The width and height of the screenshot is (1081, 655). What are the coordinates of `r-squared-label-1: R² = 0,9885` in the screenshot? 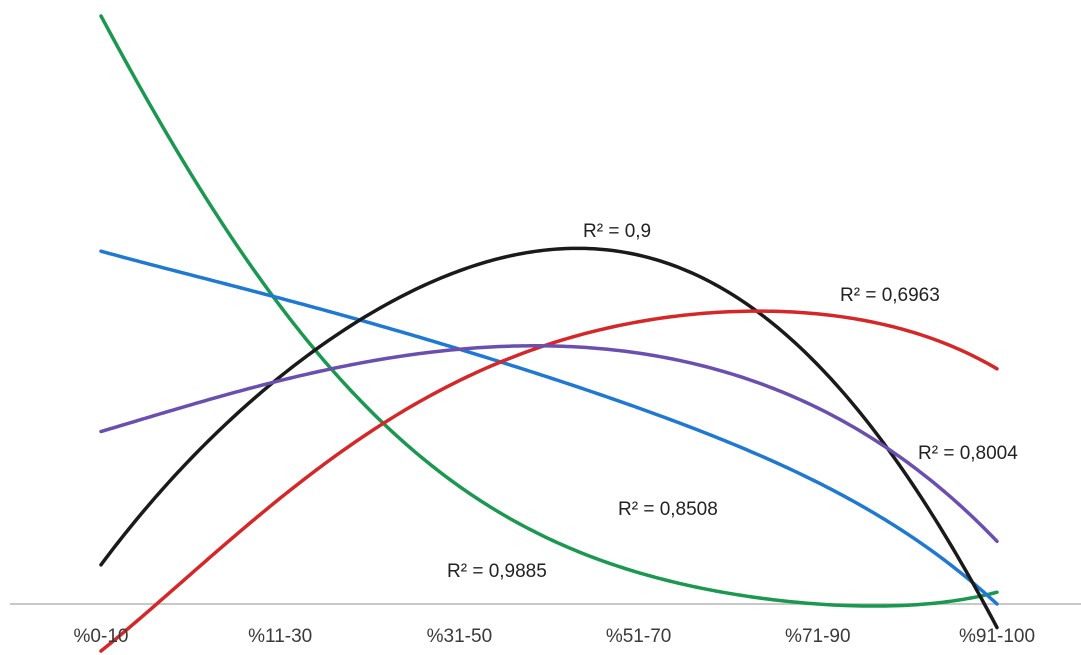 It's located at (497, 571).